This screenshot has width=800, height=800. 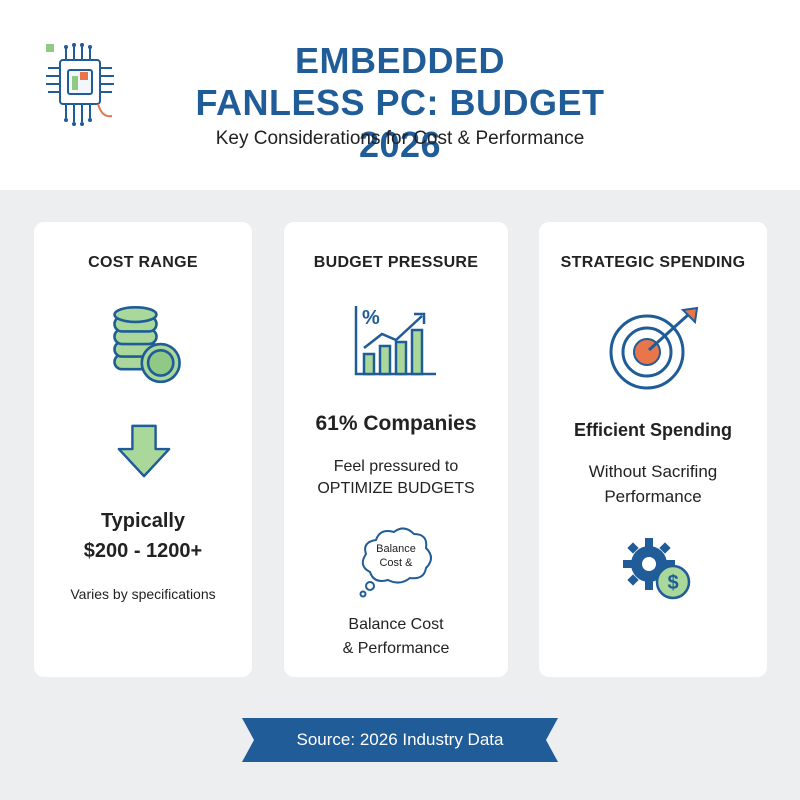 What do you see at coordinates (143, 262) in the screenshot?
I see `card-title: COST RANGE` at bounding box center [143, 262].